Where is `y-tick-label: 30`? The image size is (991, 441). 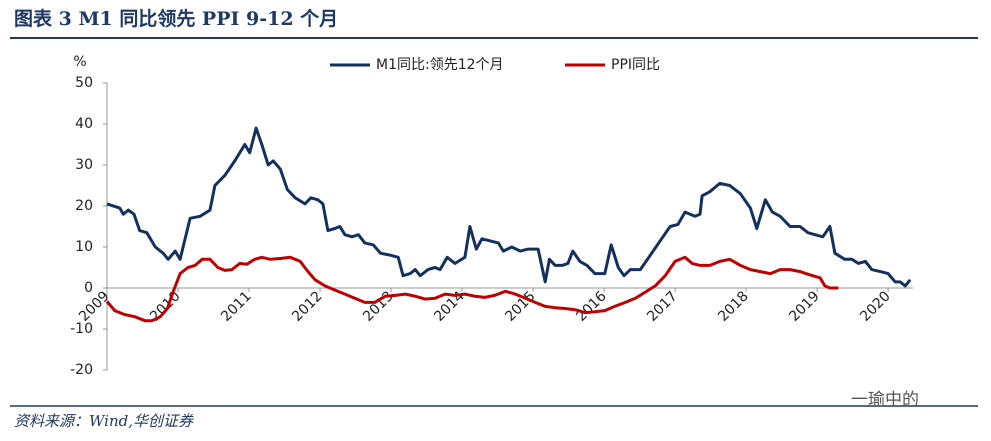
y-tick-label: 30 is located at coordinates (84, 165).